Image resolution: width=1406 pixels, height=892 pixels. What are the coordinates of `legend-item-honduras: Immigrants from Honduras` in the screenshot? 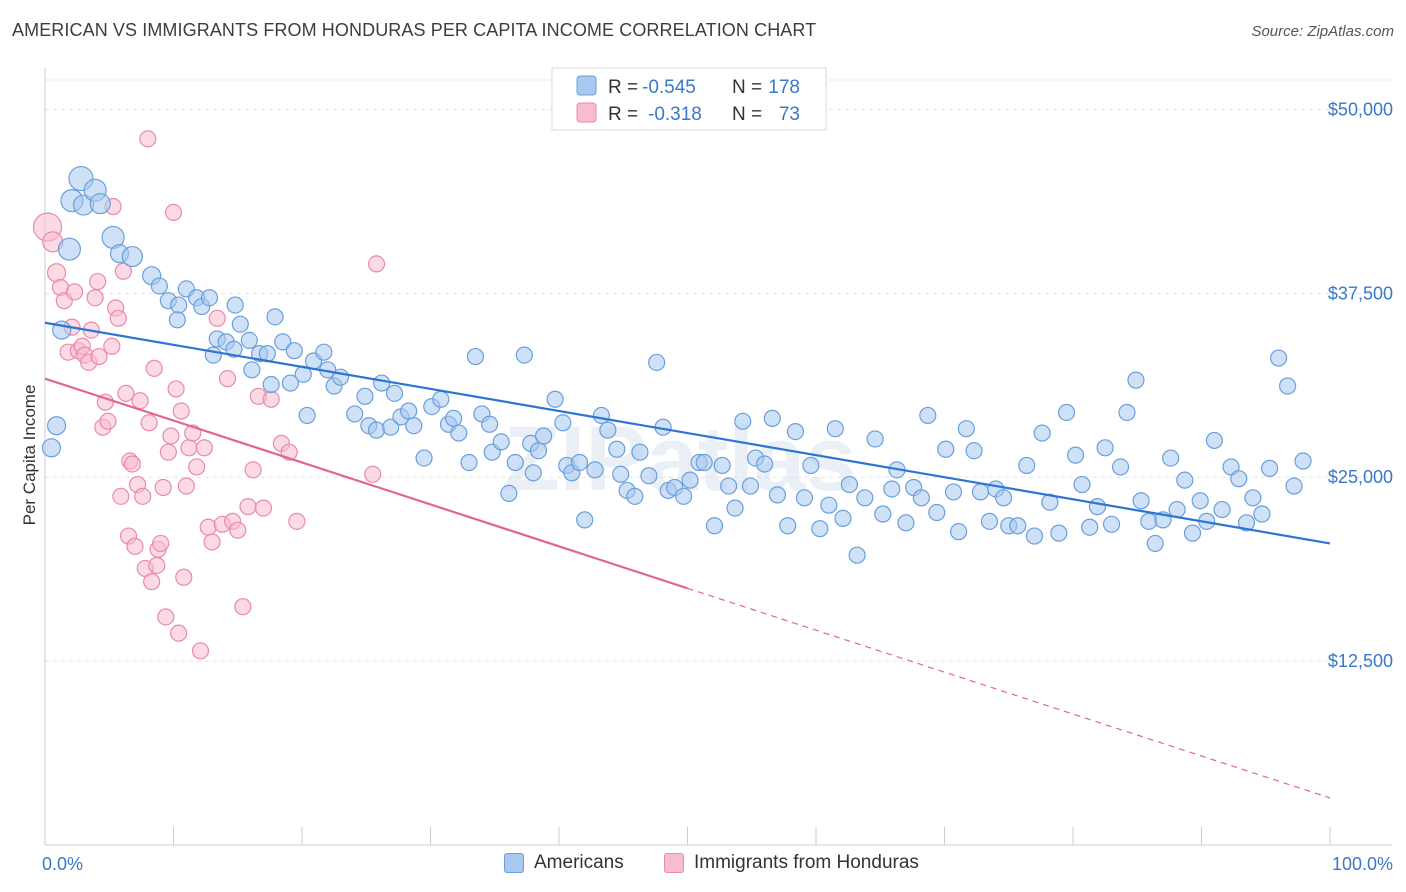 It's located at (791, 863).